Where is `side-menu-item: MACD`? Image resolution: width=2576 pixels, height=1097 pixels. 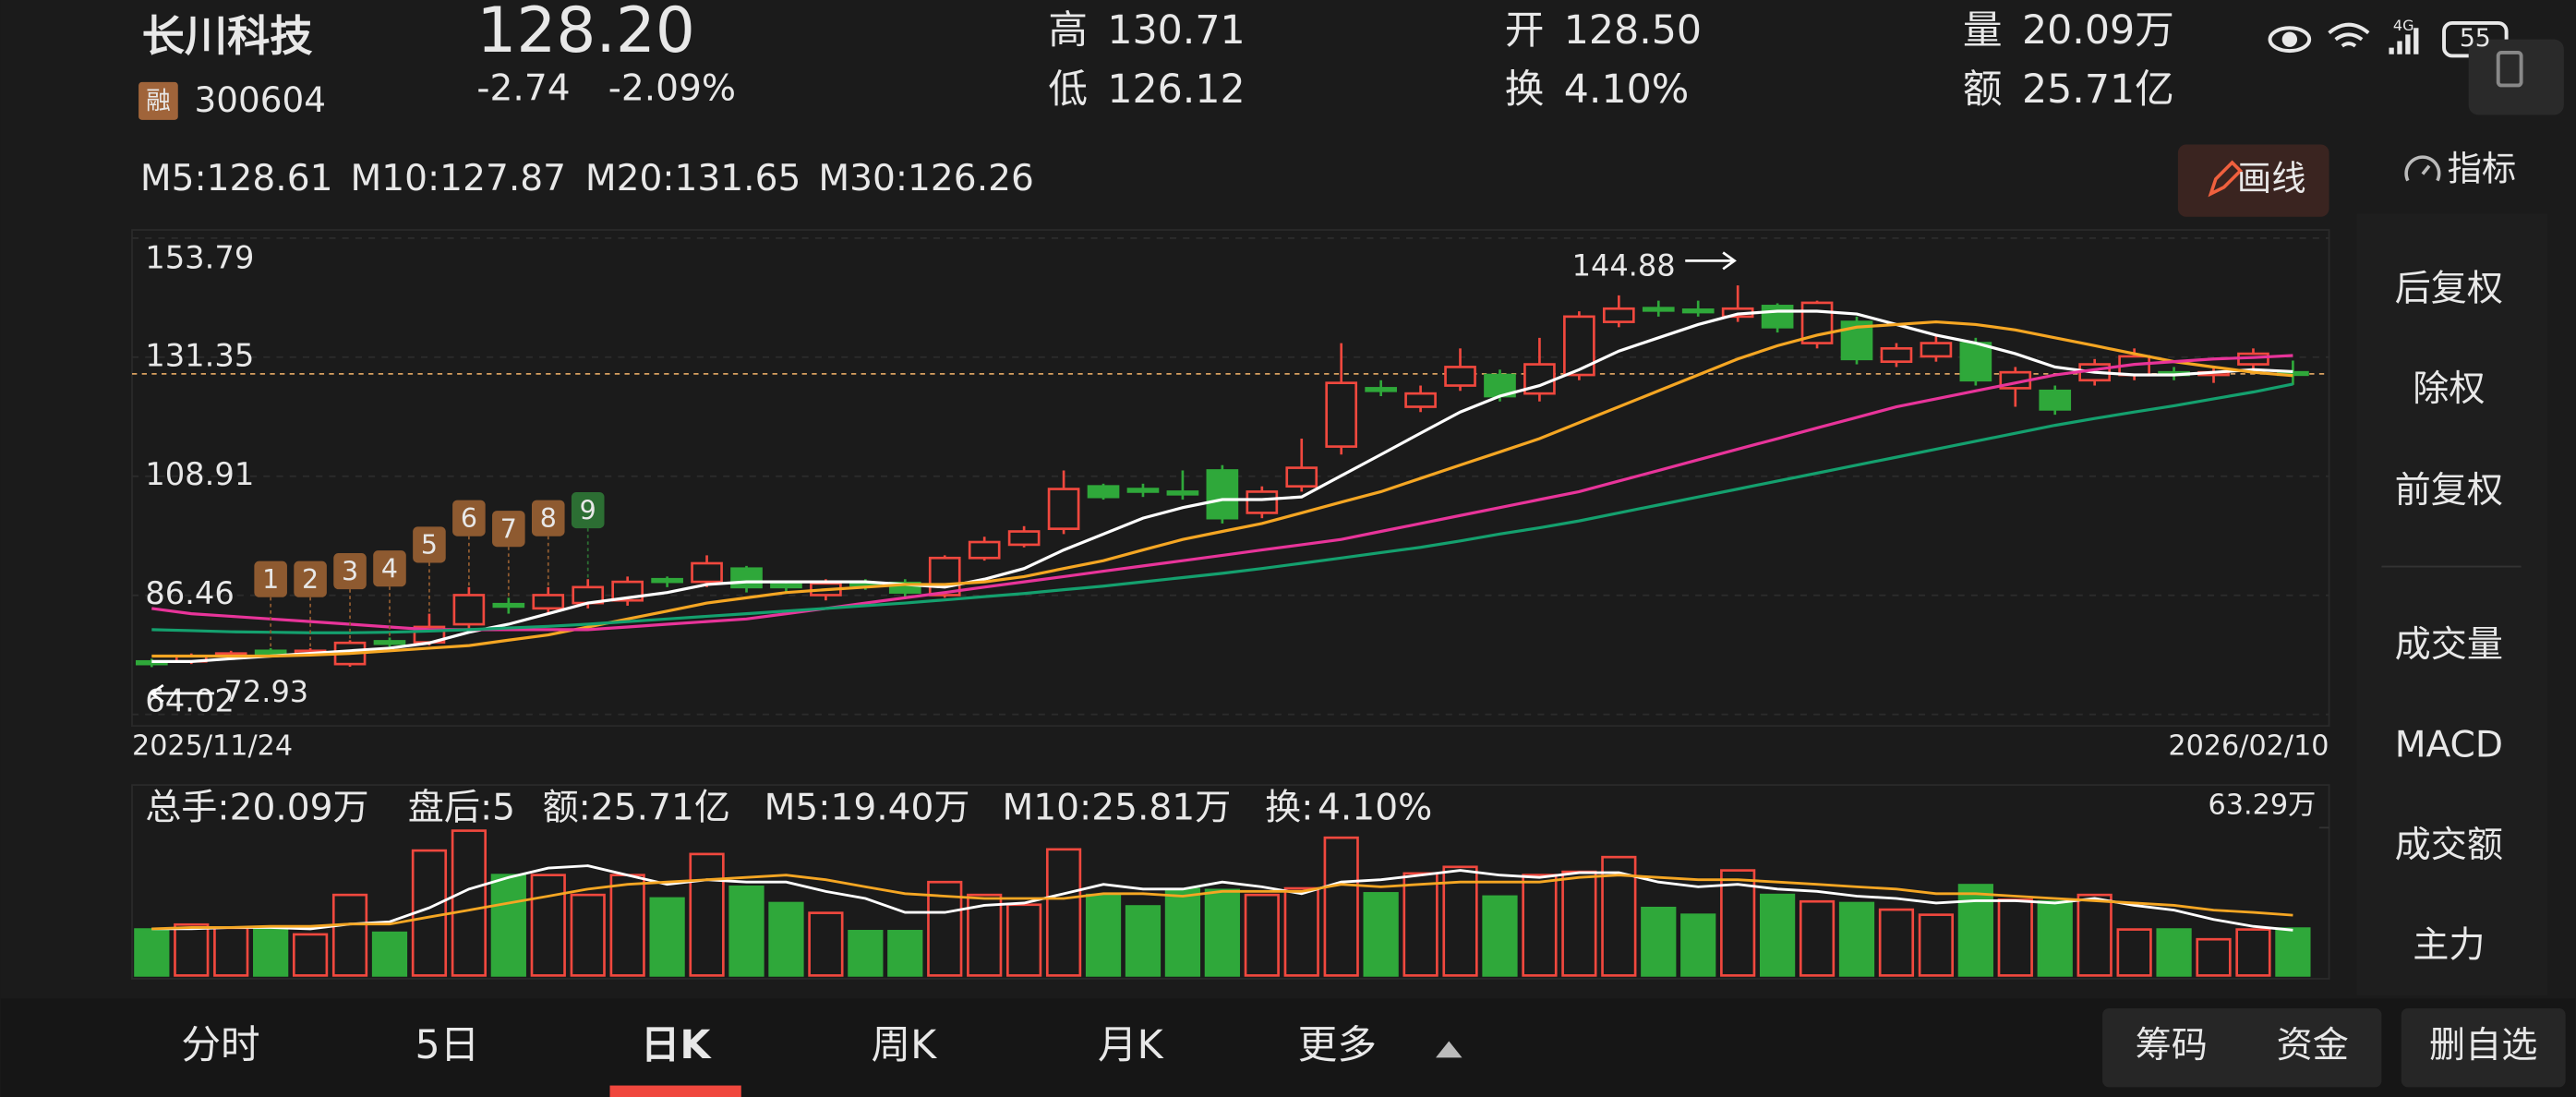 side-menu-item: MACD is located at coordinates (2449, 745).